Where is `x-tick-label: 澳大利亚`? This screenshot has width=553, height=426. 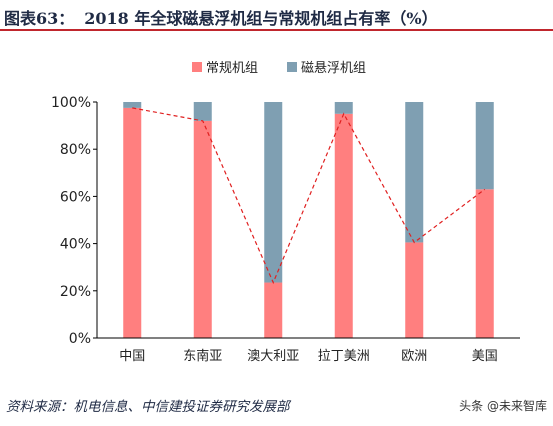
x-tick-label: 澳大利亚 is located at coordinates (273, 356).